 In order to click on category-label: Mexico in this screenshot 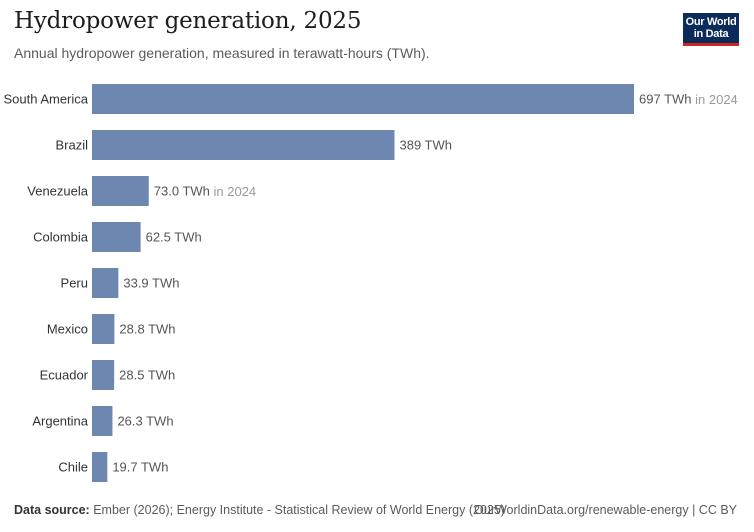, I will do `click(67, 329)`.